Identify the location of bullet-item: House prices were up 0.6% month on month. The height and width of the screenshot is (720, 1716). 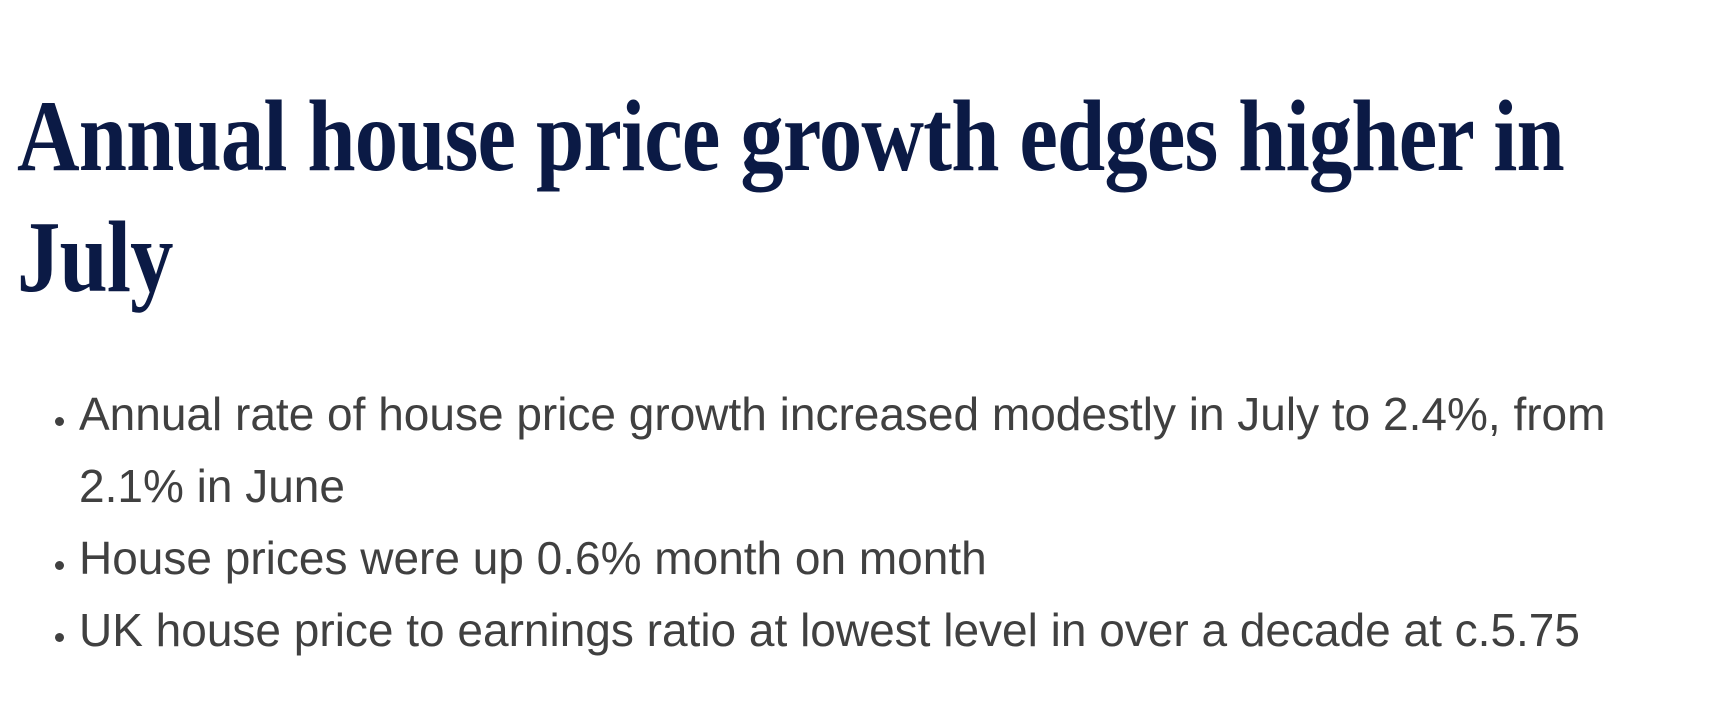
(889, 558).